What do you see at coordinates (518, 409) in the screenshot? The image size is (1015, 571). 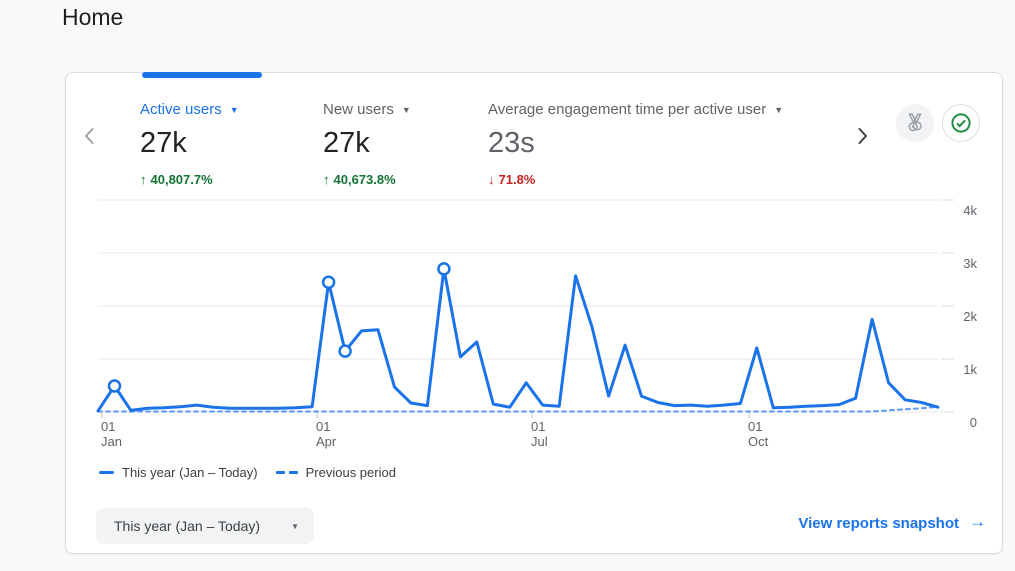 I see `previous-period-line` at bounding box center [518, 409].